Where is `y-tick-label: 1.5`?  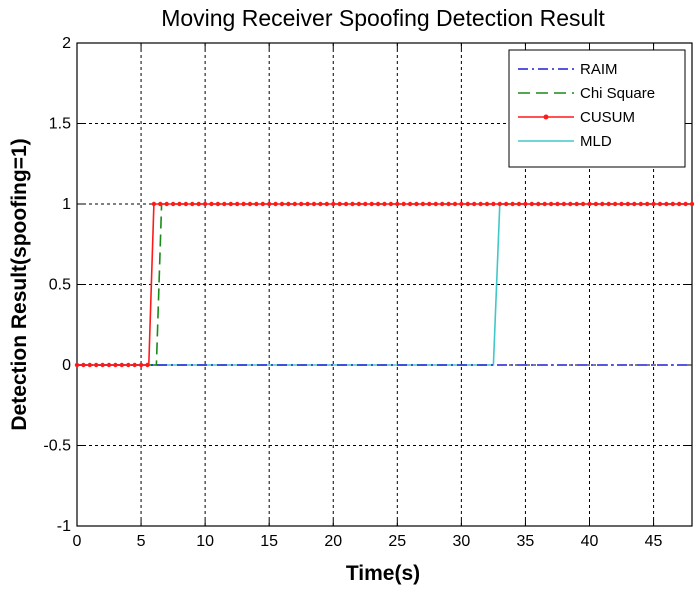 y-tick-label: 1.5 is located at coordinates (60, 124).